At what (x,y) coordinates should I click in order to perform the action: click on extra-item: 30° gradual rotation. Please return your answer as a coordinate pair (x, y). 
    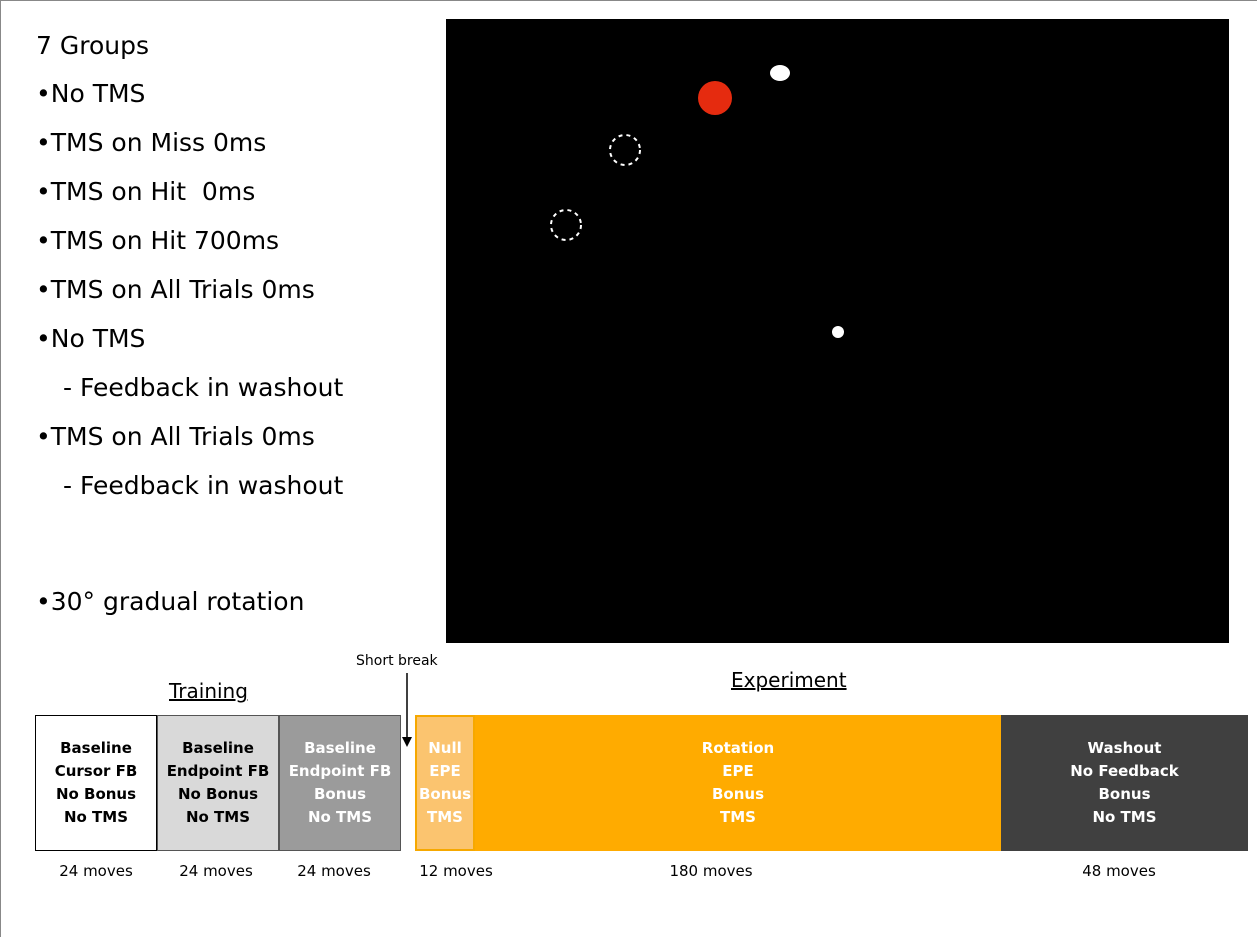
    Looking at the image, I should click on (170, 601).